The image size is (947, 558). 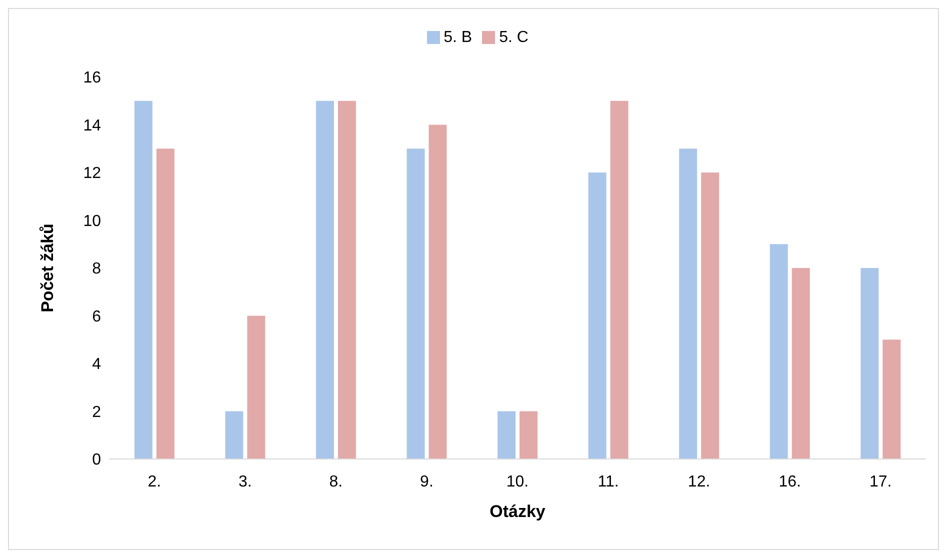 What do you see at coordinates (513, 37) in the screenshot?
I see `legend-label: 5. C` at bounding box center [513, 37].